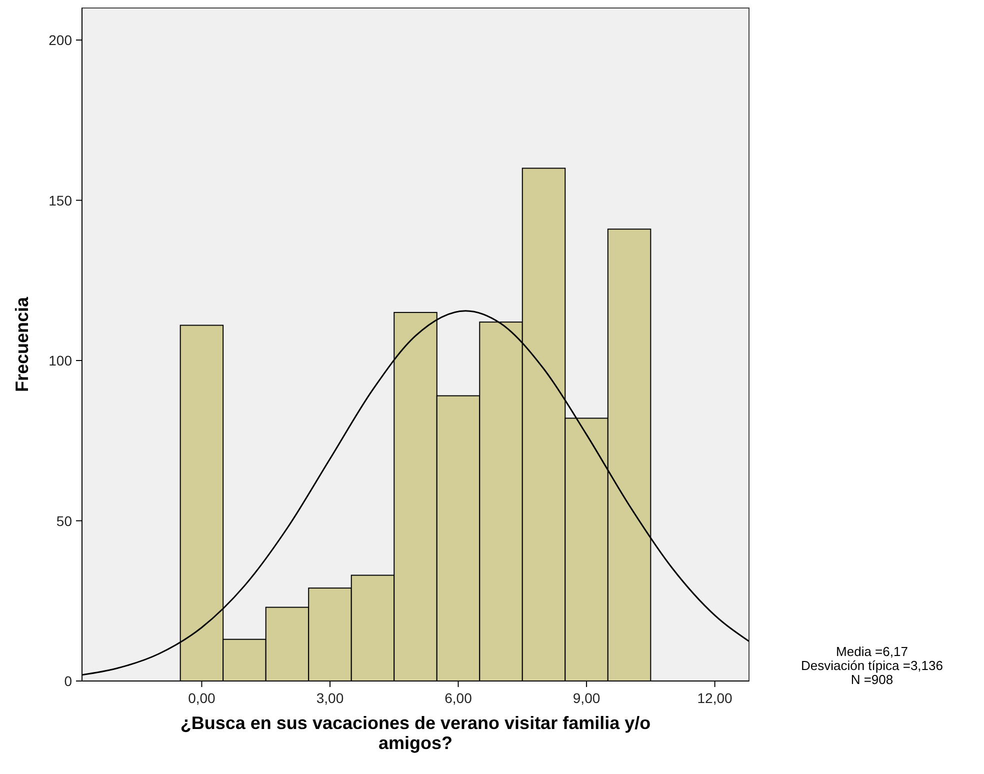  Describe the element at coordinates (22, 344) in the screenshot. I see `y-axis-title: Frecuencia` at that location.